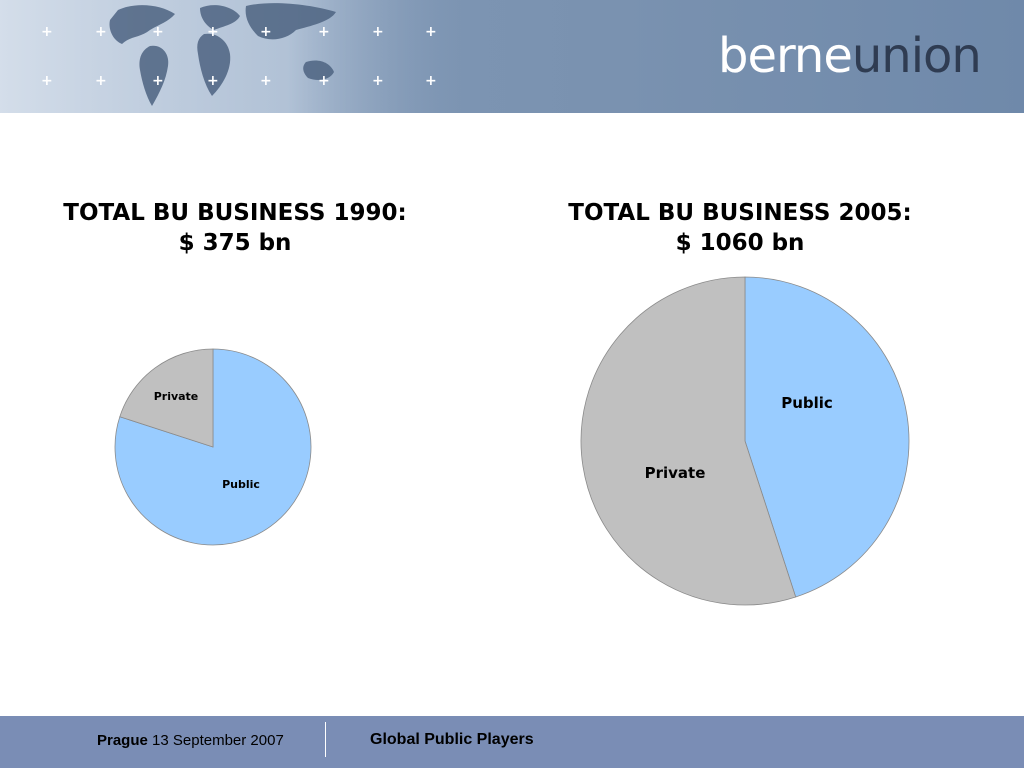 The image size is (1024, 768). Describe the element at coordinates (235, 228) in the screenshot. I see `chart-title-1990: TOTAL BU BUSINESS 1990: $ 375 bn` at that location.